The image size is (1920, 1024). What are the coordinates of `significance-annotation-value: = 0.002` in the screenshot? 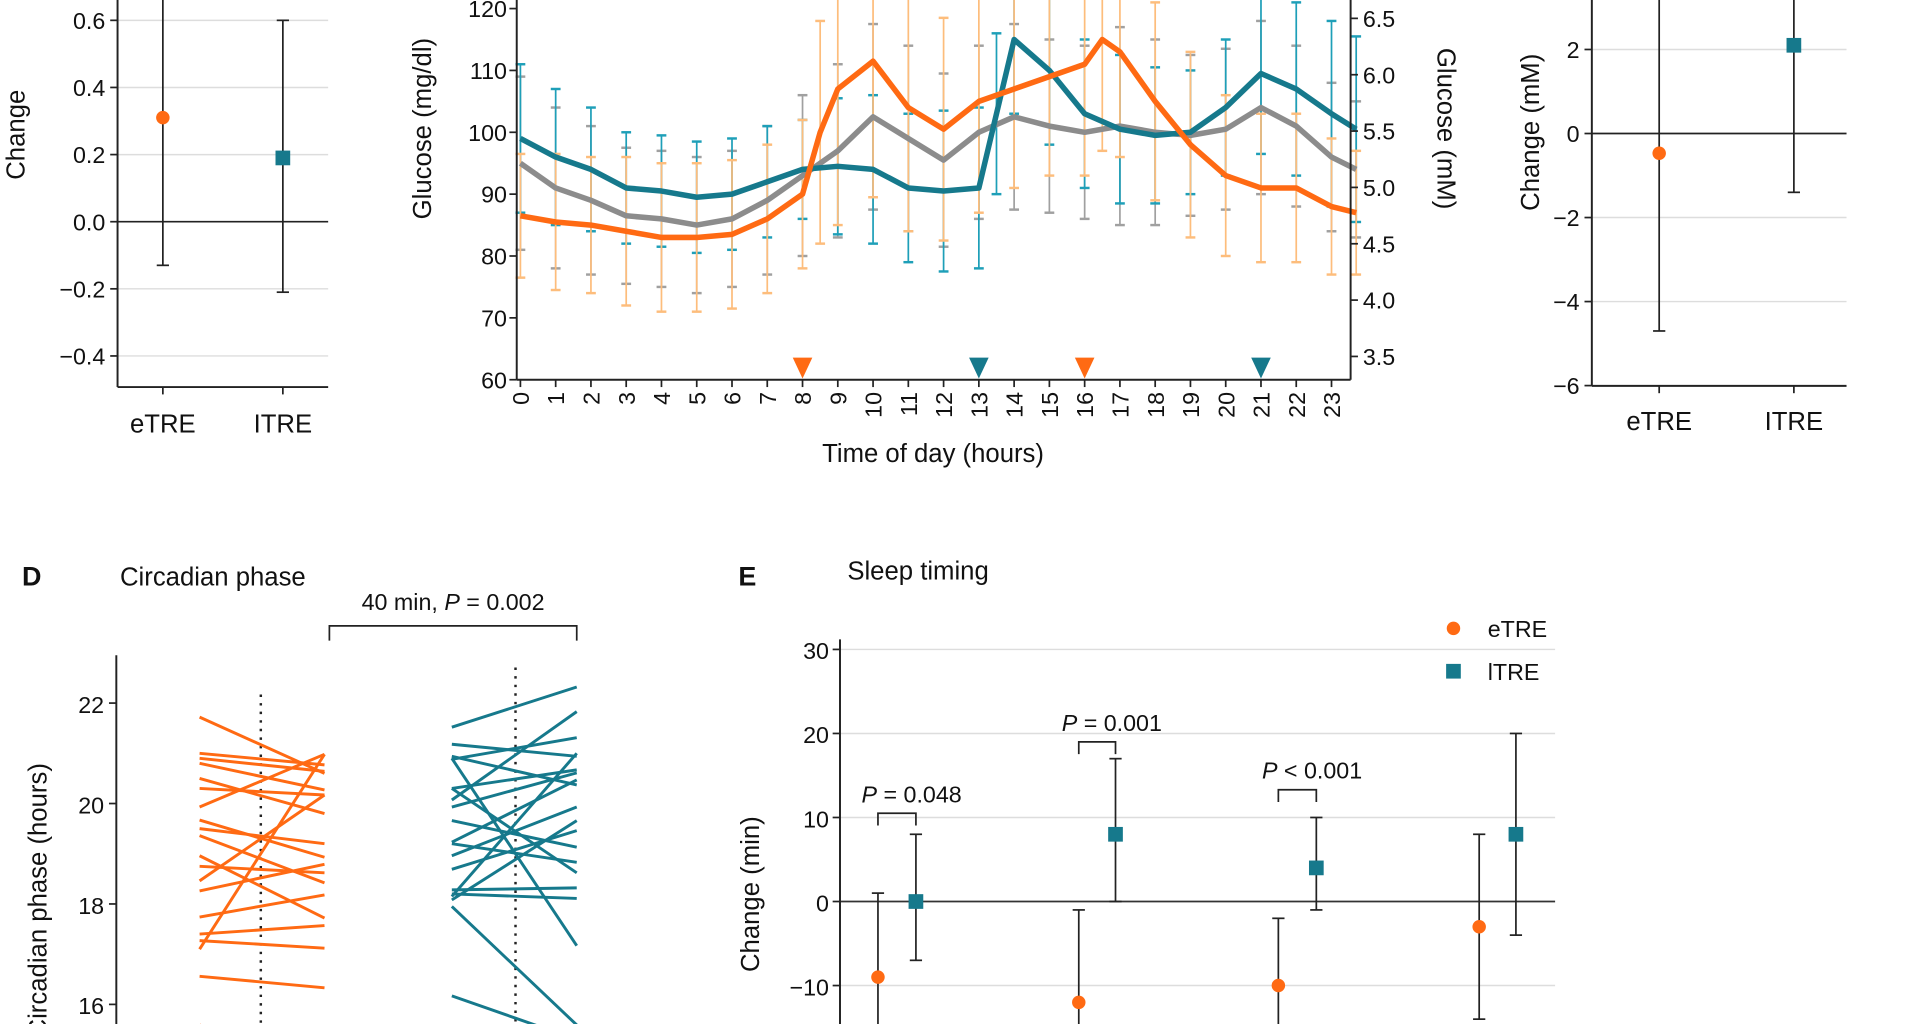 It's located at (502, 602).